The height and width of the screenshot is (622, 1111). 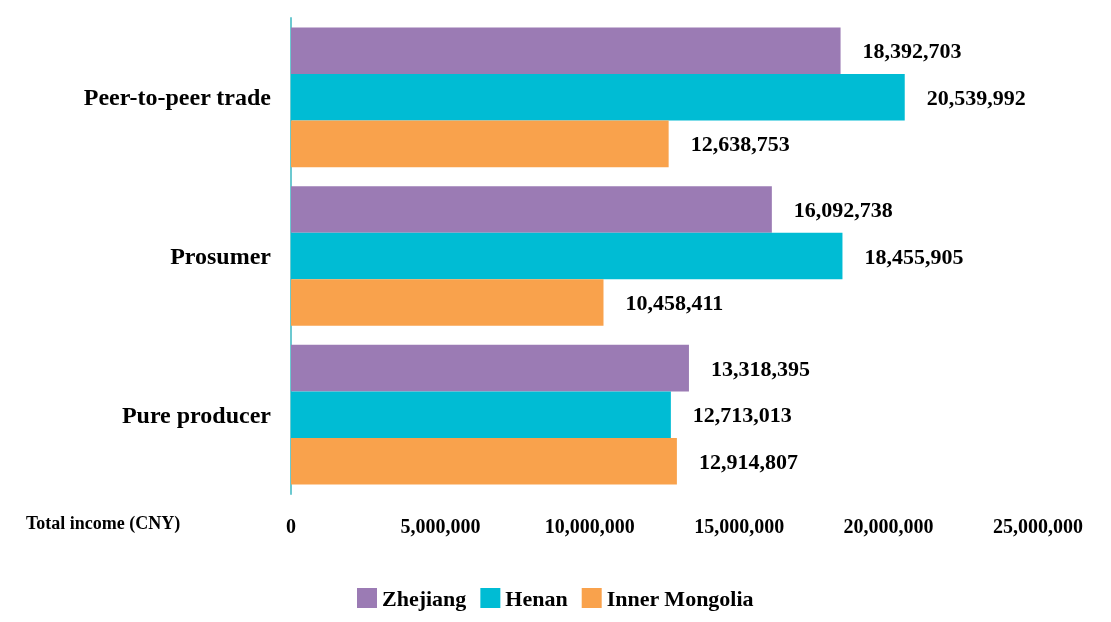 I want to click on legend-label: Henan, so click(x=536, y=598).